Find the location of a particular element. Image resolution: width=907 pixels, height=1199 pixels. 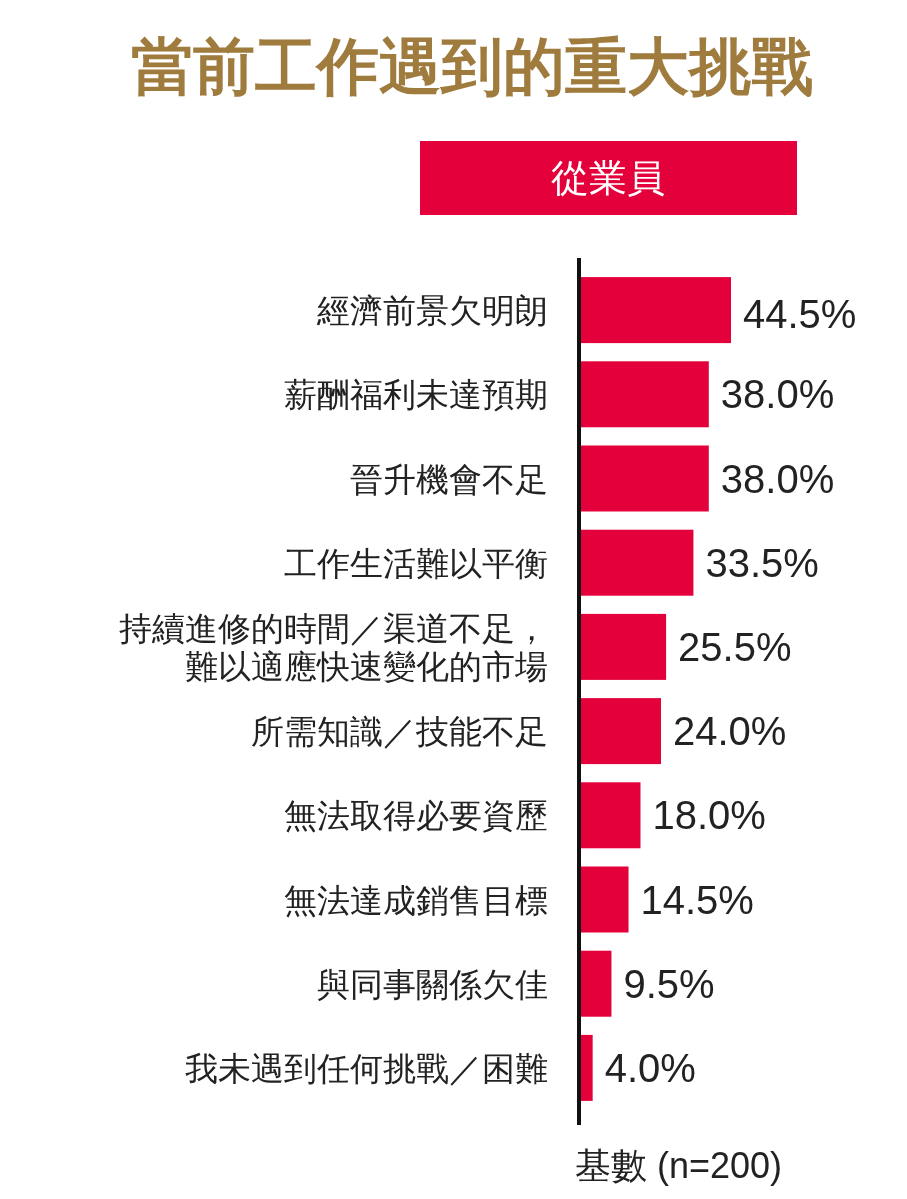

data-label: 25.5% is located at coordinates (735, 646).